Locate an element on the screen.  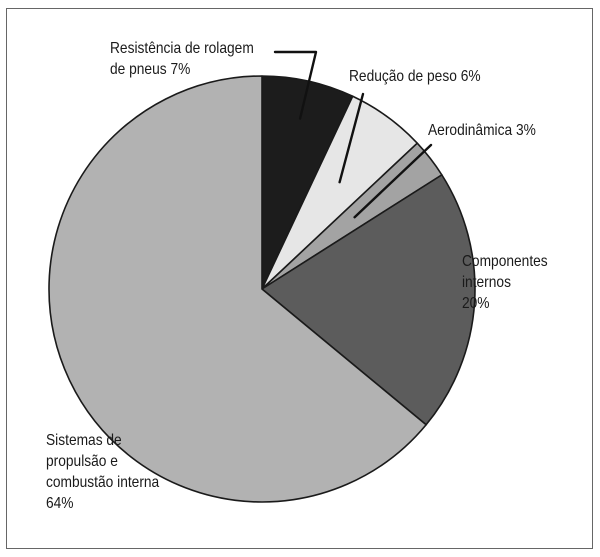
leader-reducao-peso is located at coordinates (351, 138).